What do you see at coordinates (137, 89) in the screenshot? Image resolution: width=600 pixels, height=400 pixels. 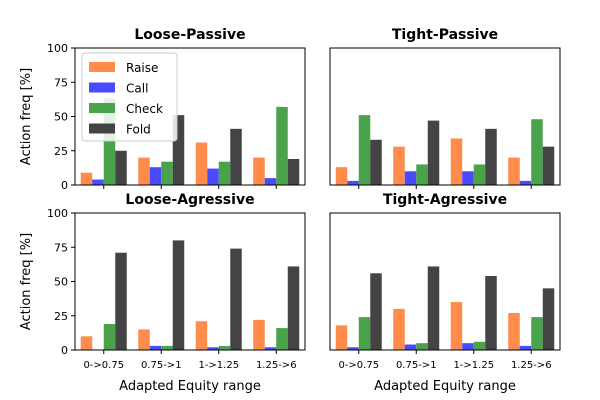 I see `legend-label-call: Call` at bounding box center [137, 89].